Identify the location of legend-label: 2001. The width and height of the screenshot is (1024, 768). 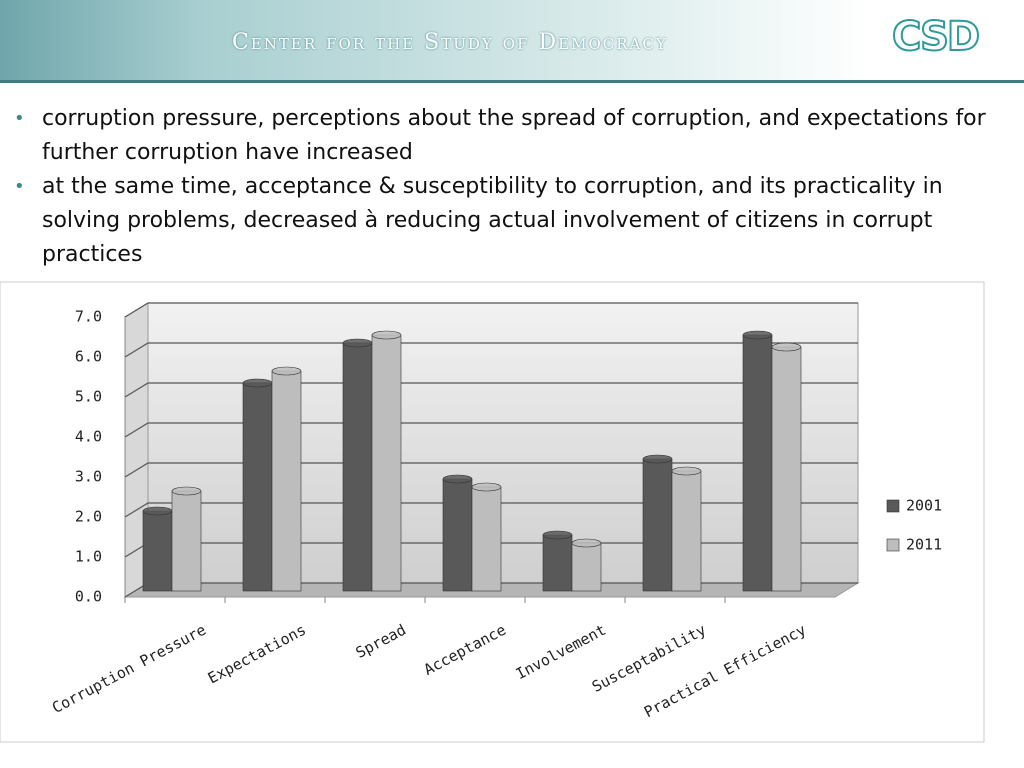
(924, 506).